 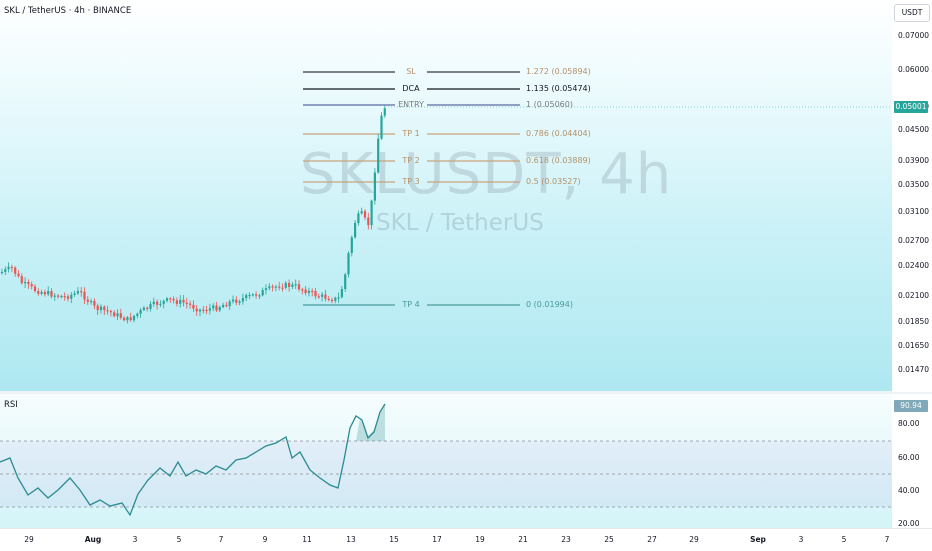 What do you see at coordinates (411, 304) in the screenshot?
I see `level-name-label: TP 4` at bounding box center [411, 304].